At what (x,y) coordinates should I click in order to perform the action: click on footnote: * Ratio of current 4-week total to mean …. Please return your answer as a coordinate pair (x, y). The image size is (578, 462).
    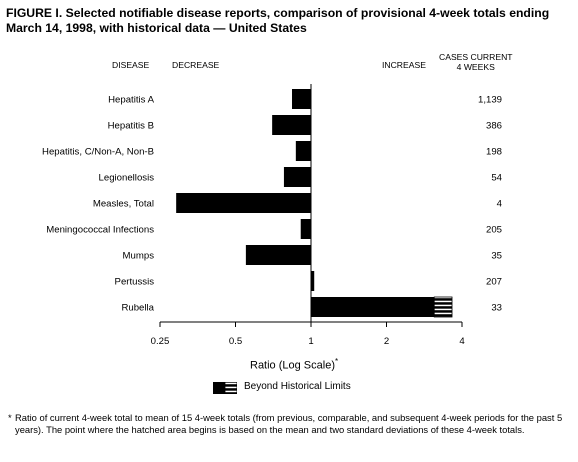
    Looking at the image, I should click on (288, 423).